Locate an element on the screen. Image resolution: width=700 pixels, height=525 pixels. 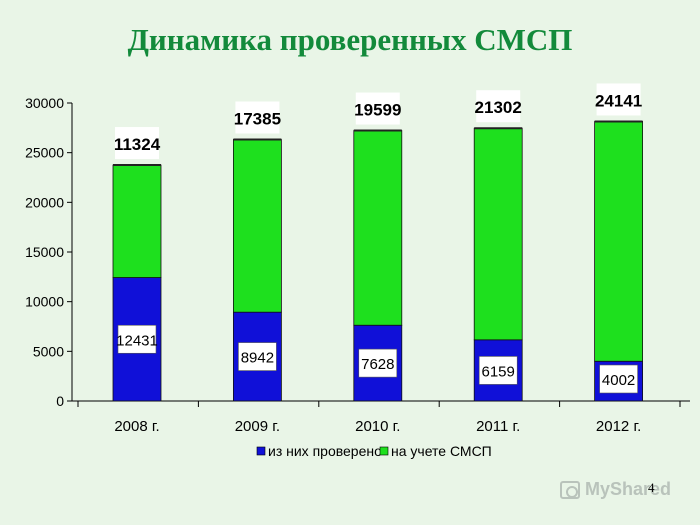
x-tick-label: 2011 г. is located at coordinates (498, 426).